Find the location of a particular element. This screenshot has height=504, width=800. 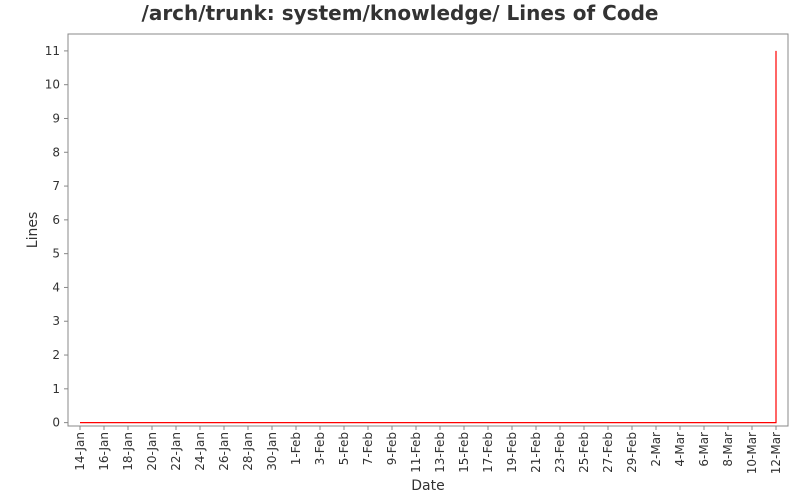

x-tick-label: 18-Jan is located at coordinates (128, 451).